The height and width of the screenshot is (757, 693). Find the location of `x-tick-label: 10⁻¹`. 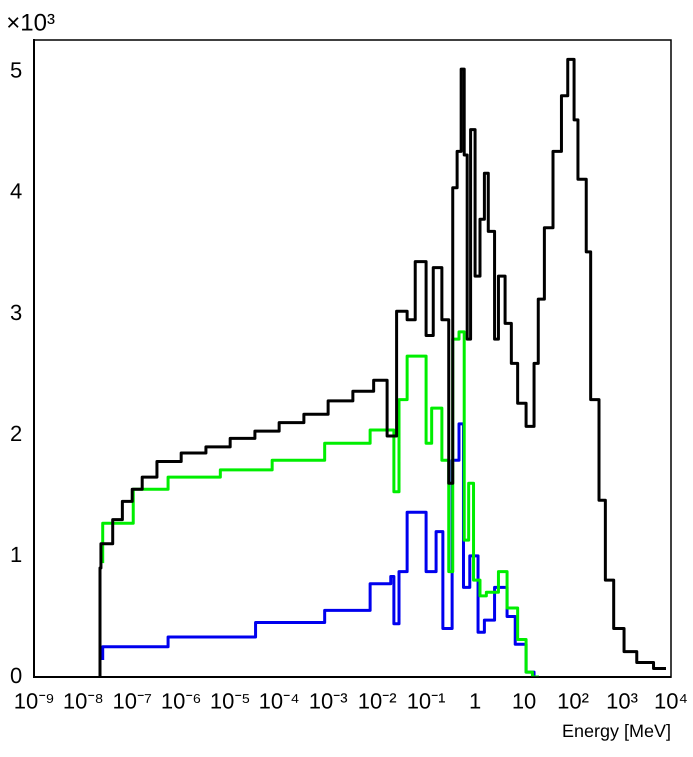

x-tick-label: 10⁻¹ is located at coordinates (426, 701).